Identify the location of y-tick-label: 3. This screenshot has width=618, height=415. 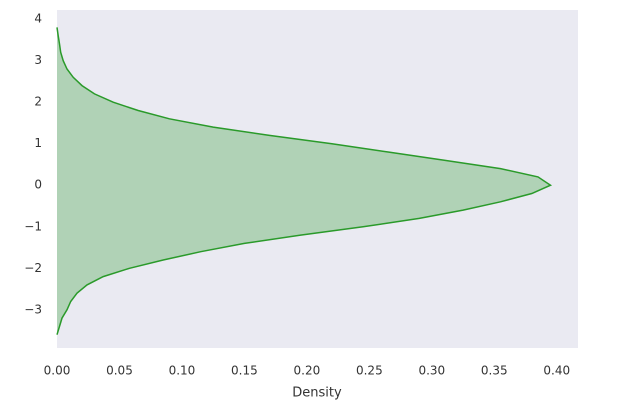
(38, 60).